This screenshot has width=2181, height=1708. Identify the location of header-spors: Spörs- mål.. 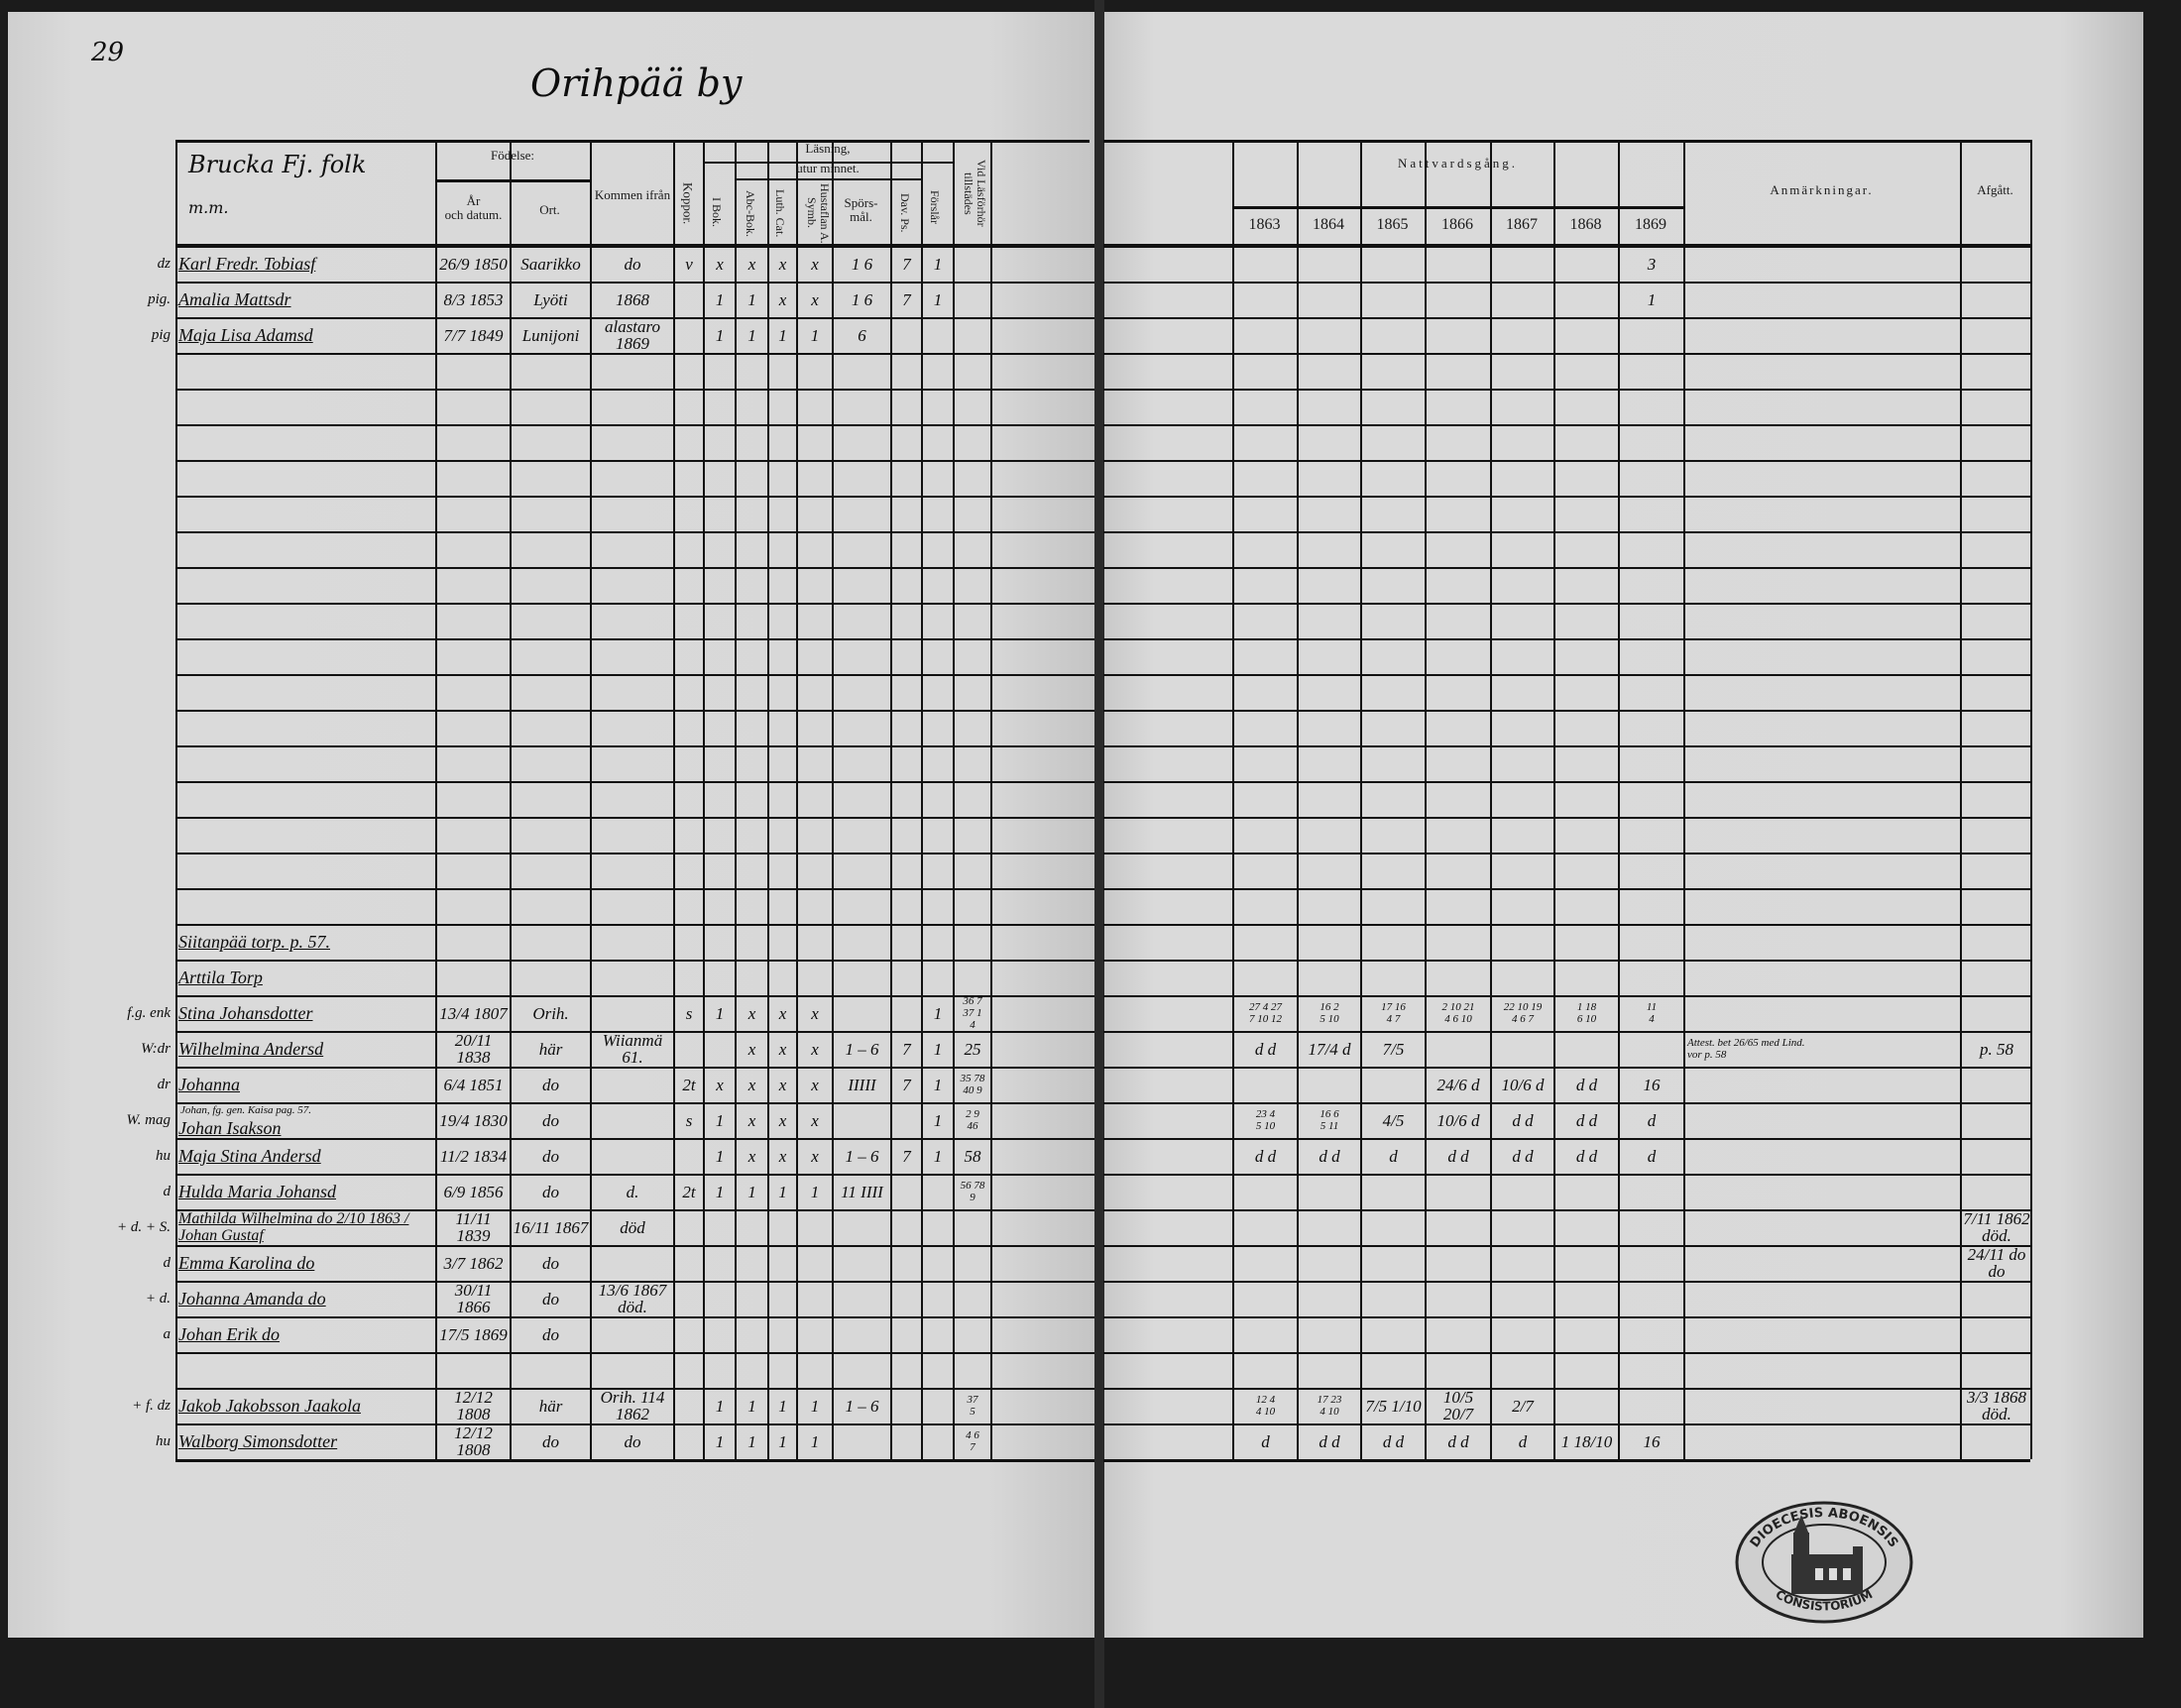
(861, 210).